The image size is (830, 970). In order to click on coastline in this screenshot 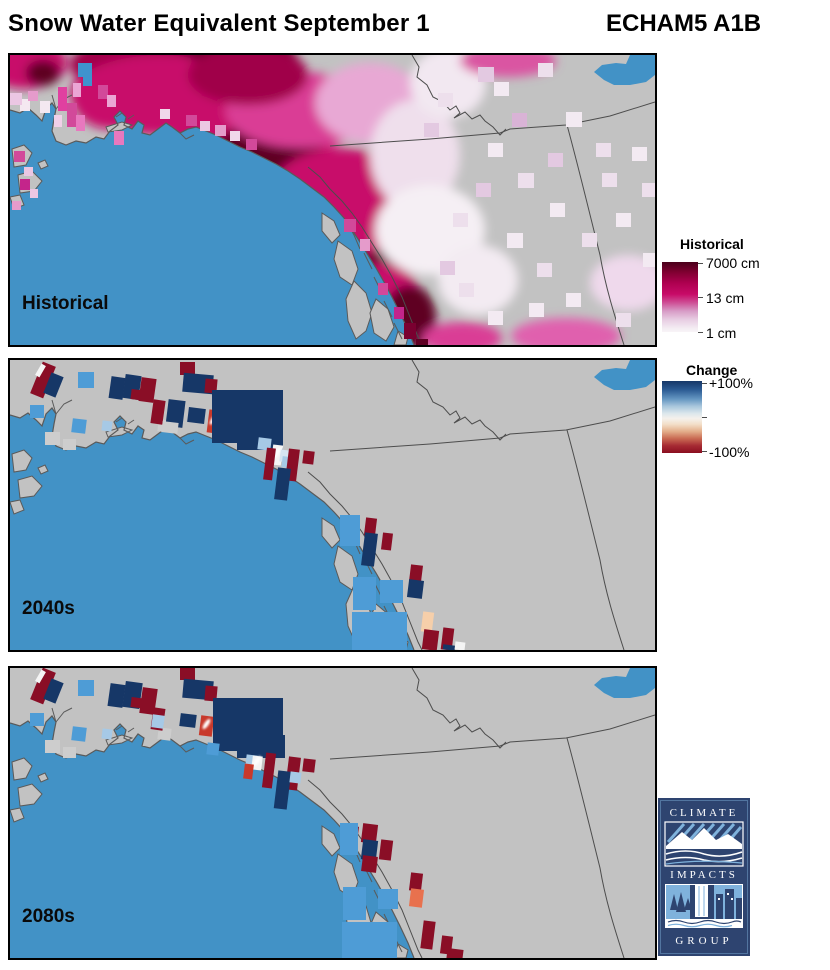, I will do `click(212, 223)`.